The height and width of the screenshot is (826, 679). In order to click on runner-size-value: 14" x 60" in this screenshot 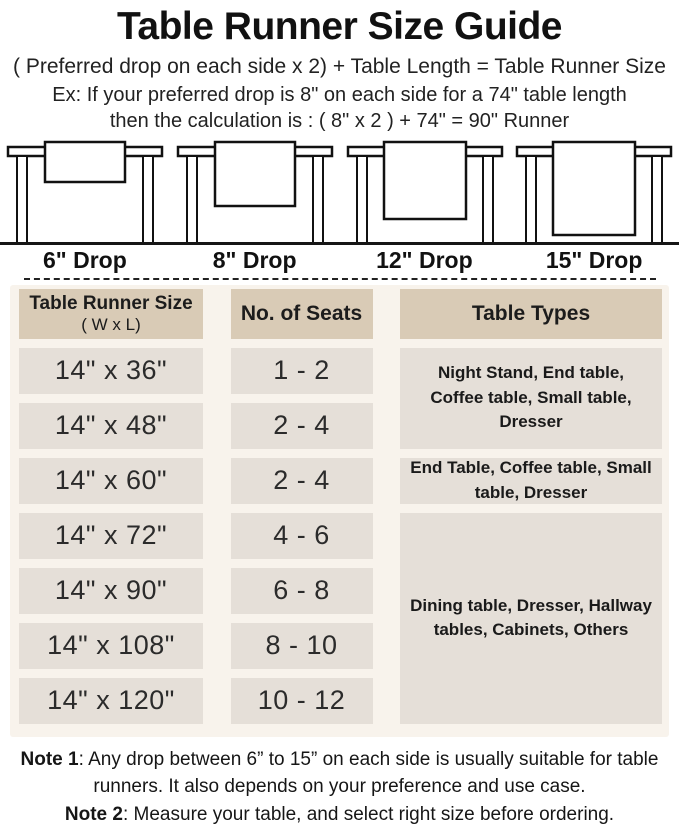, I will do `click(111, 480)`.